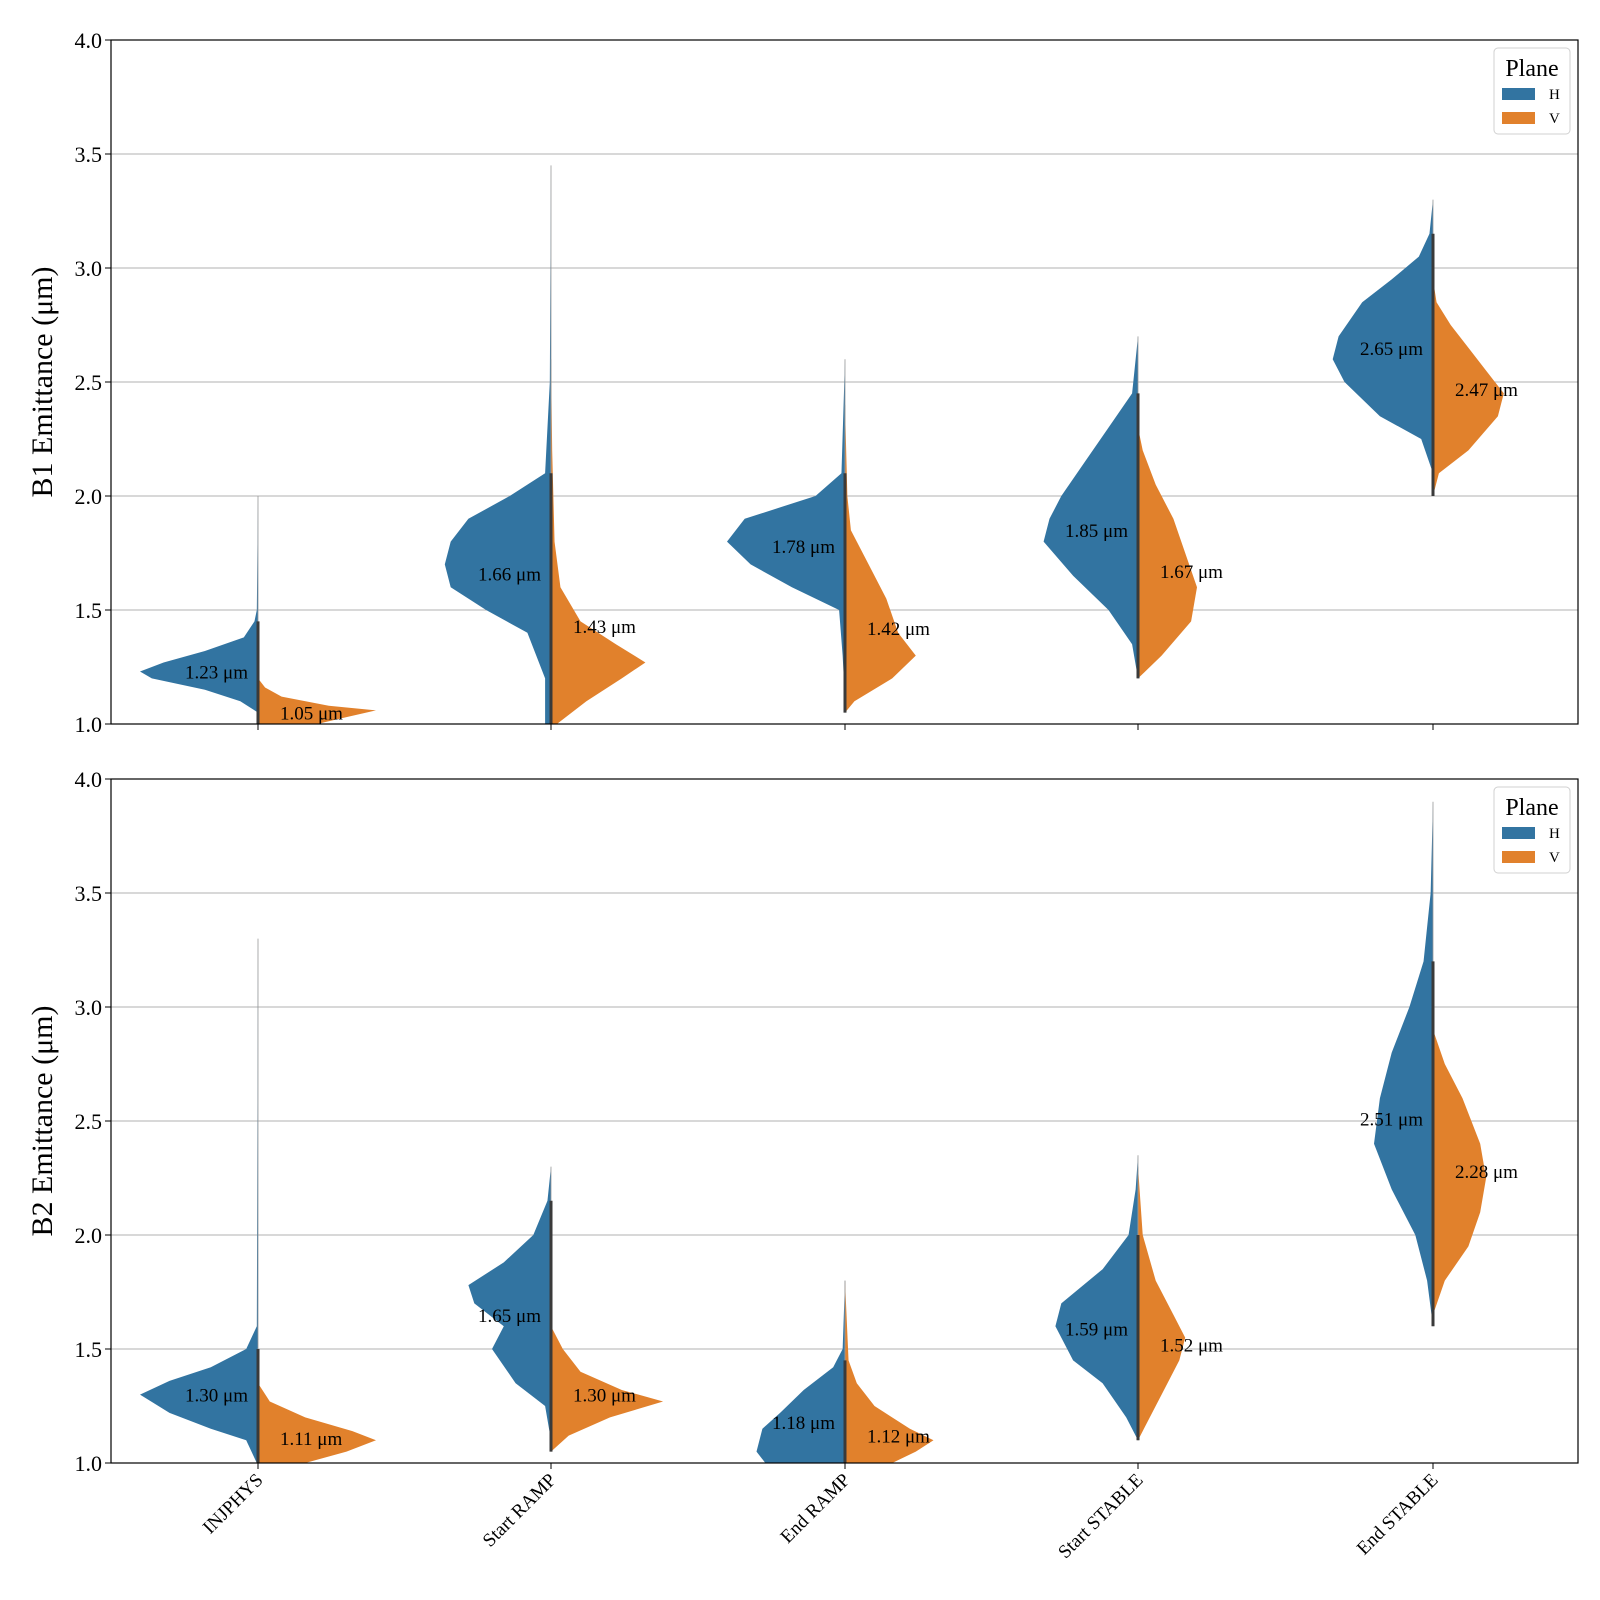  Describe the element at coordinates (311, 714) in the screenshot. I see `median-label-v: 1.05 μm` at that location.